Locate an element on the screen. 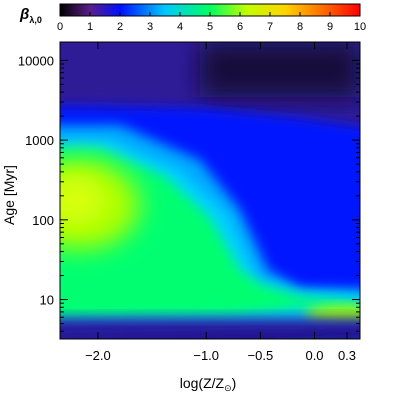  x-axis-label-main: log(Z/Z is located at coordinates (202, 383).